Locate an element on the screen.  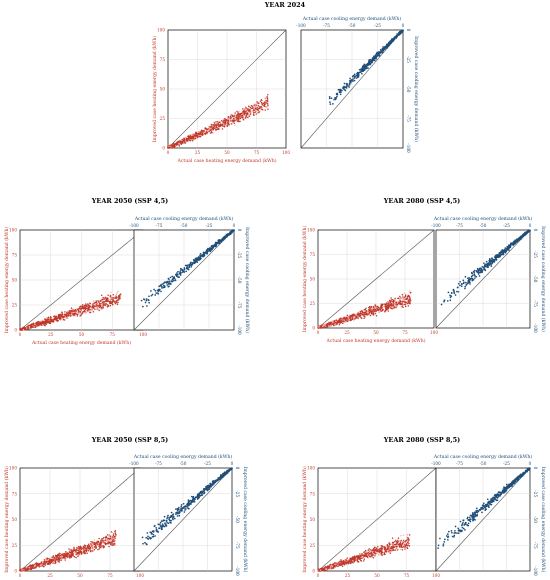
heating-x-tick-label: 25 is located at coordinates (347, 332).